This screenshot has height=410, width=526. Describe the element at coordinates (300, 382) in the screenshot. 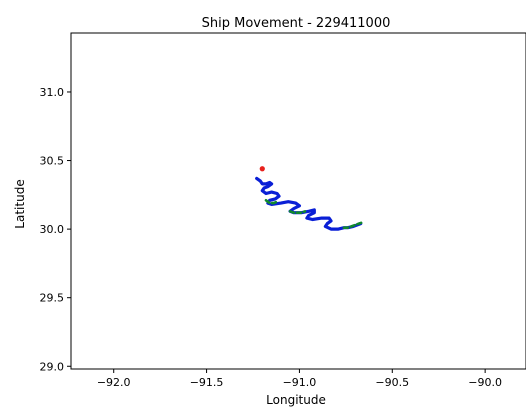

I see `x-tick-label: −91.0` at that location.